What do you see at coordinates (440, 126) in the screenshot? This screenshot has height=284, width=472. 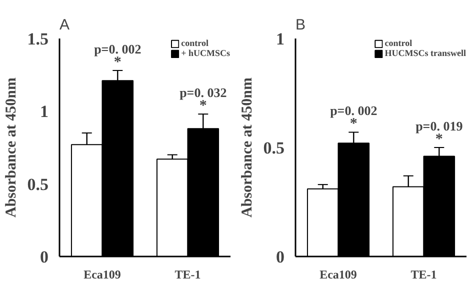 I see `annotation: p=0. 019` at bounding box center [440, 126].